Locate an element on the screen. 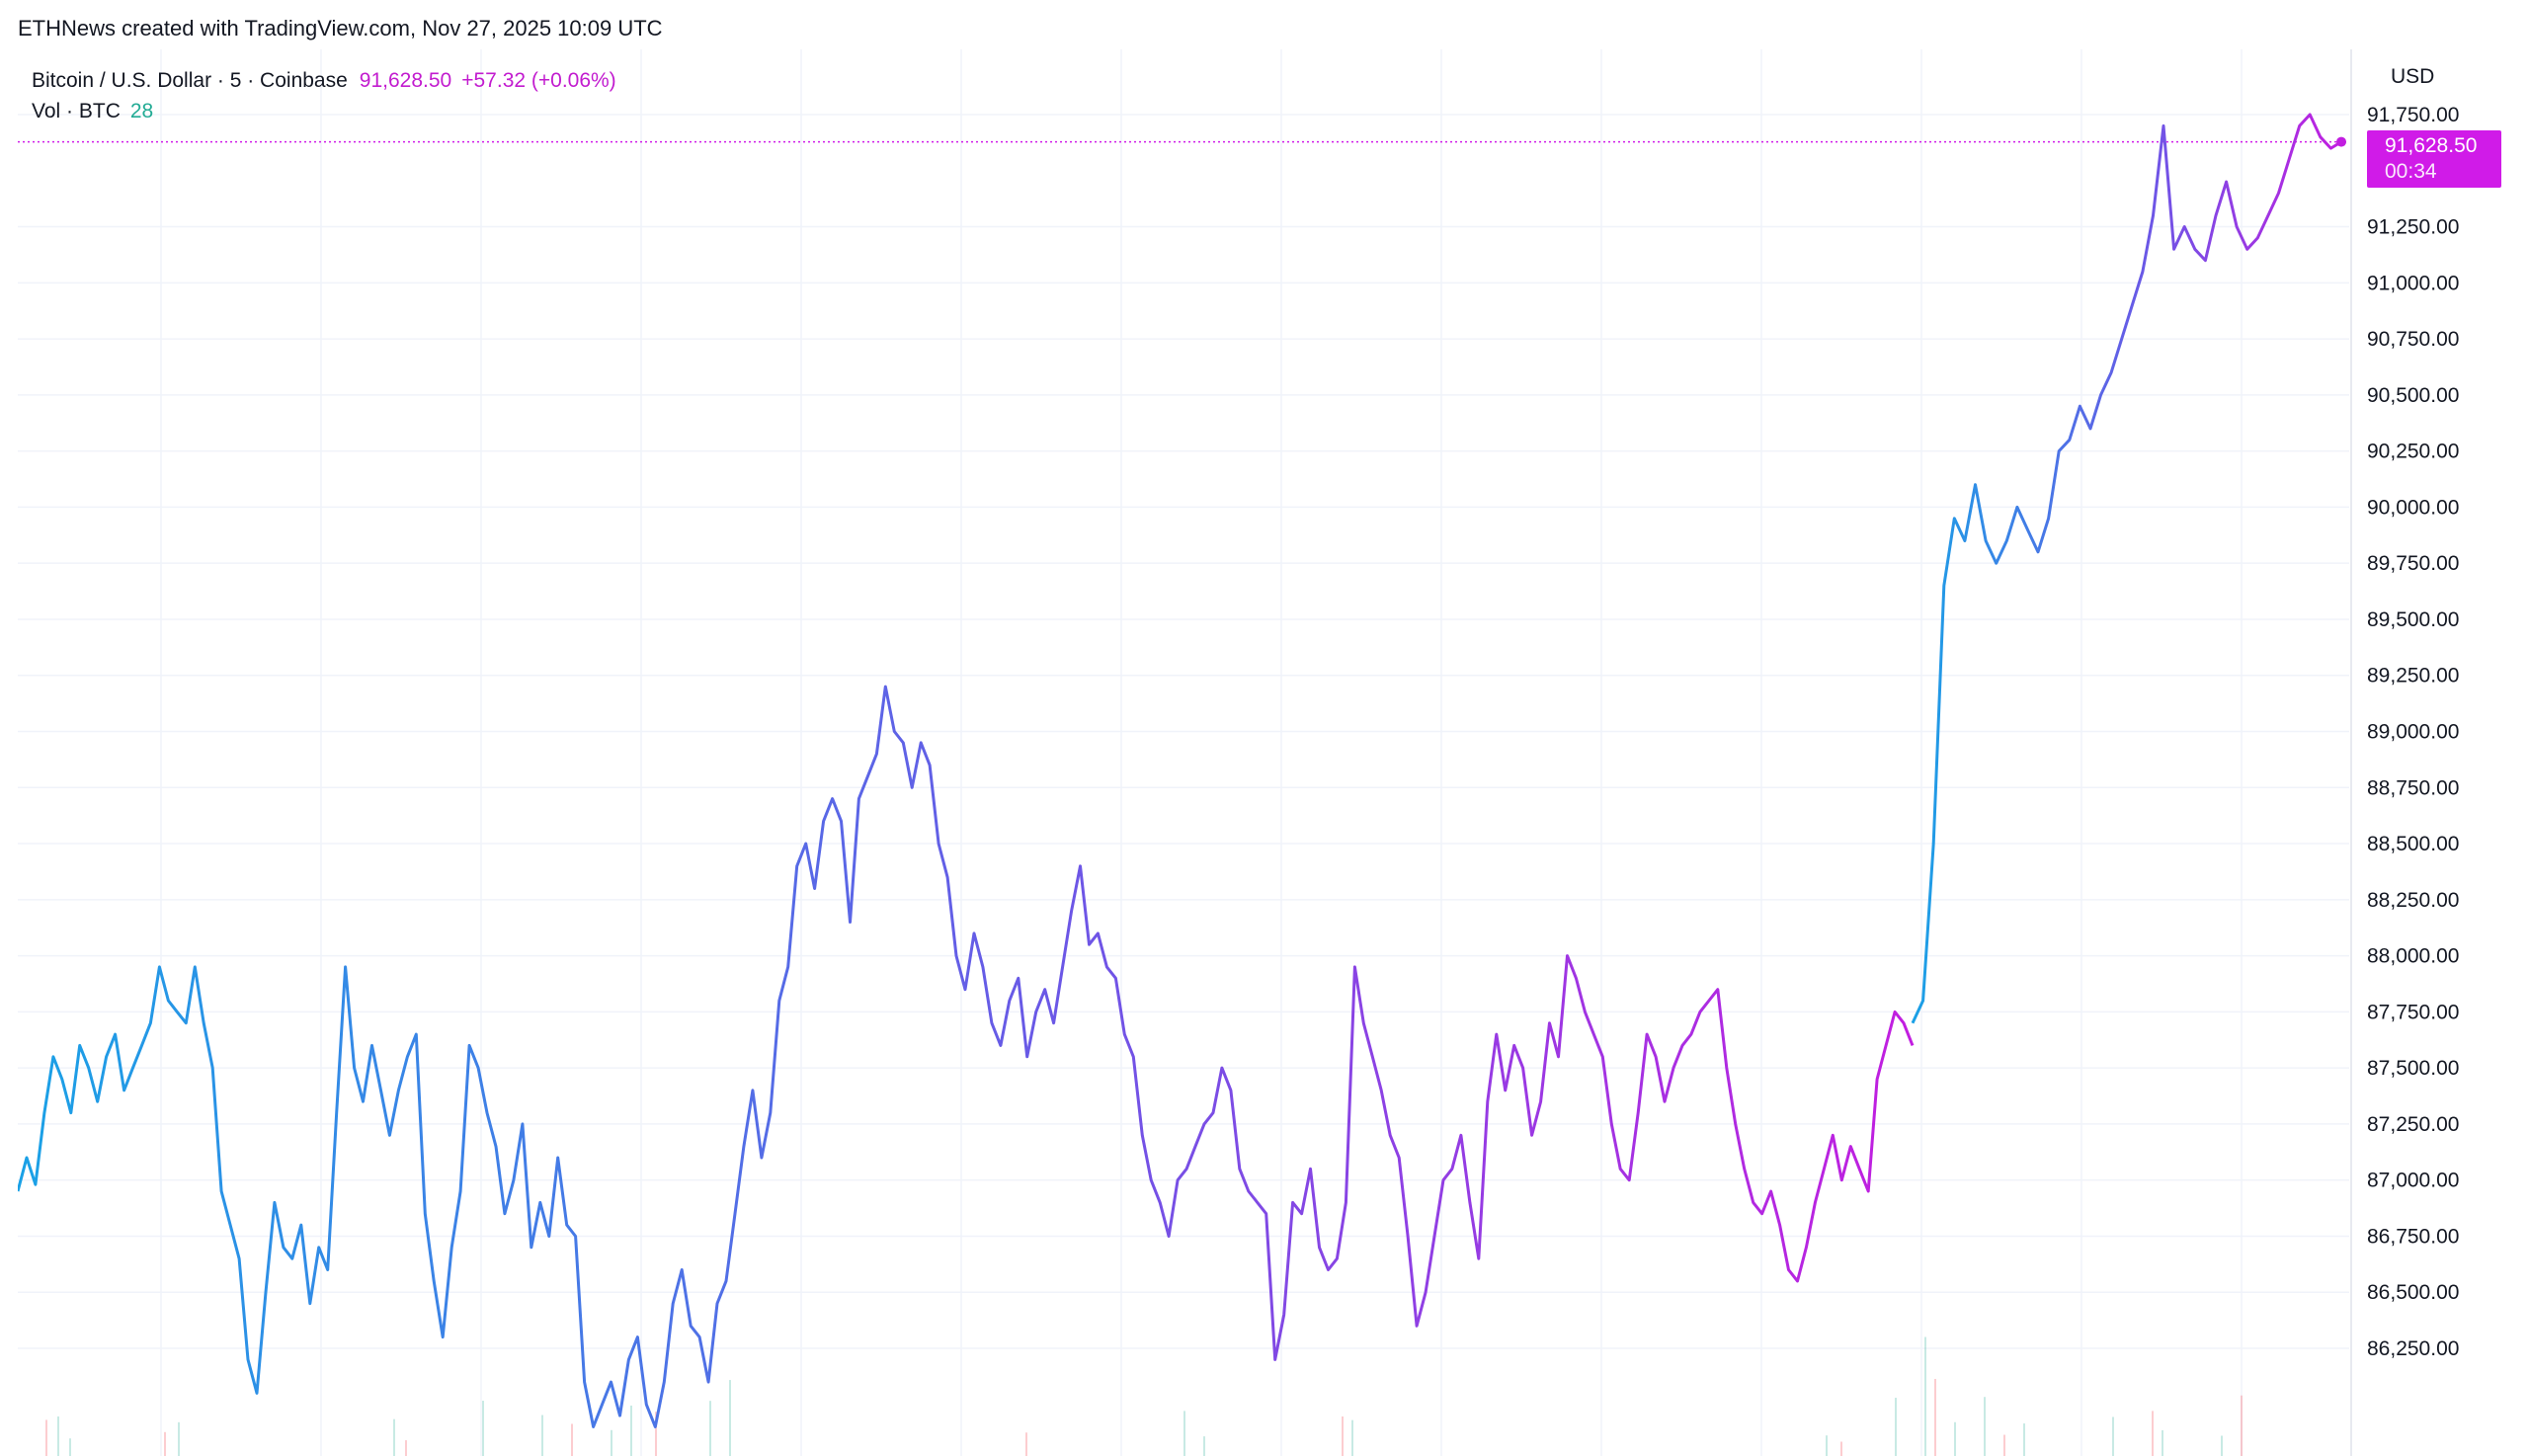 This screenshot has height=1456, width=2529. y-tick-label: 87,750.00 is located at coordinates (2413, 1012).